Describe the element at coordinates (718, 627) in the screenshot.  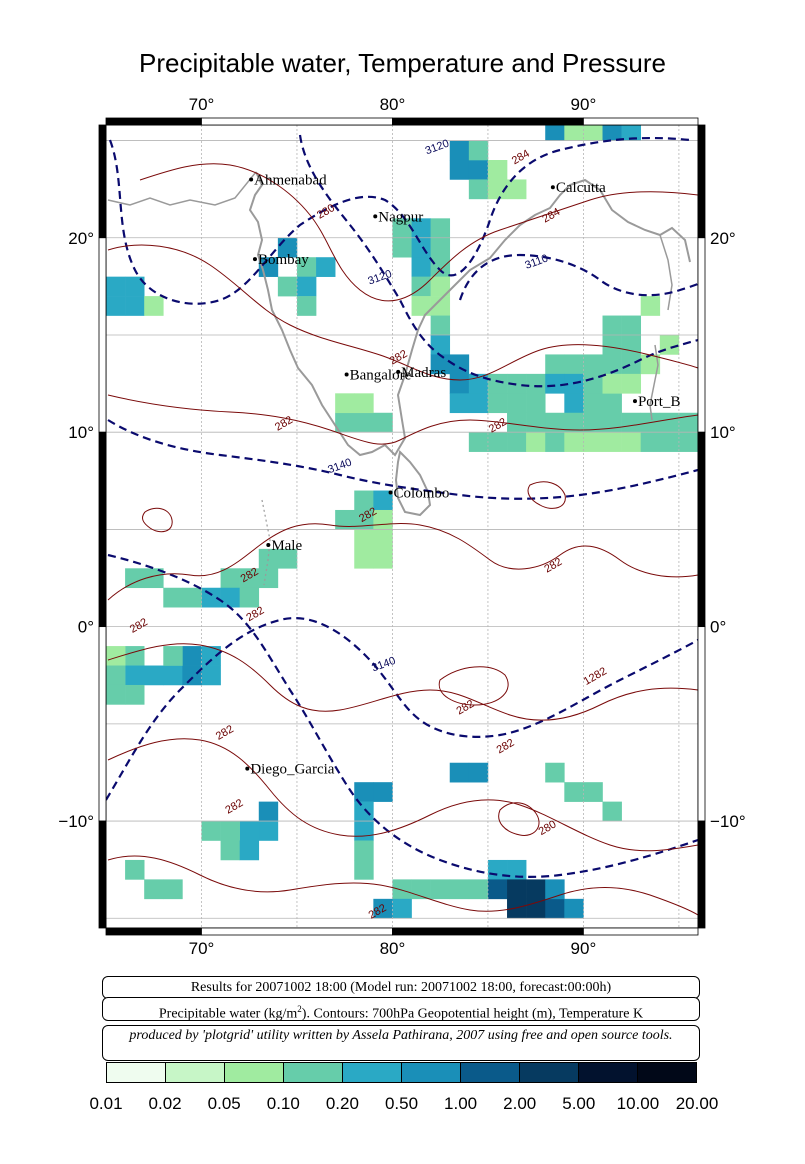
I see `lat-tick-label-right: 0°` at that location.